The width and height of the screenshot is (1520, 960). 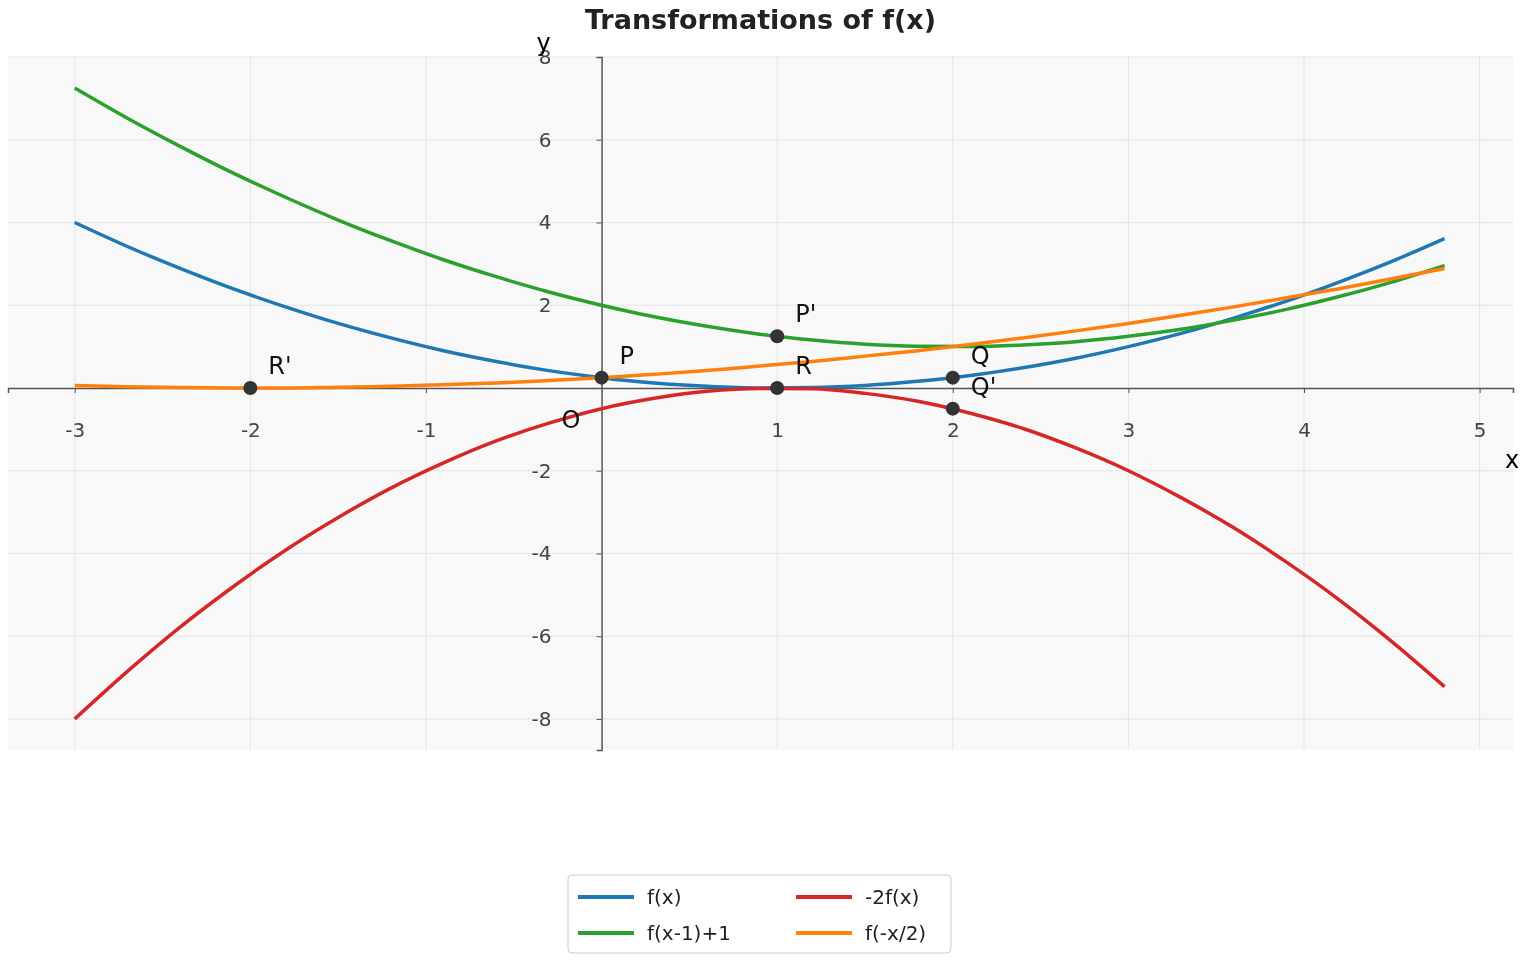 I want to click on legend-label: f(x-1)+1, so click(x=689, y=933).